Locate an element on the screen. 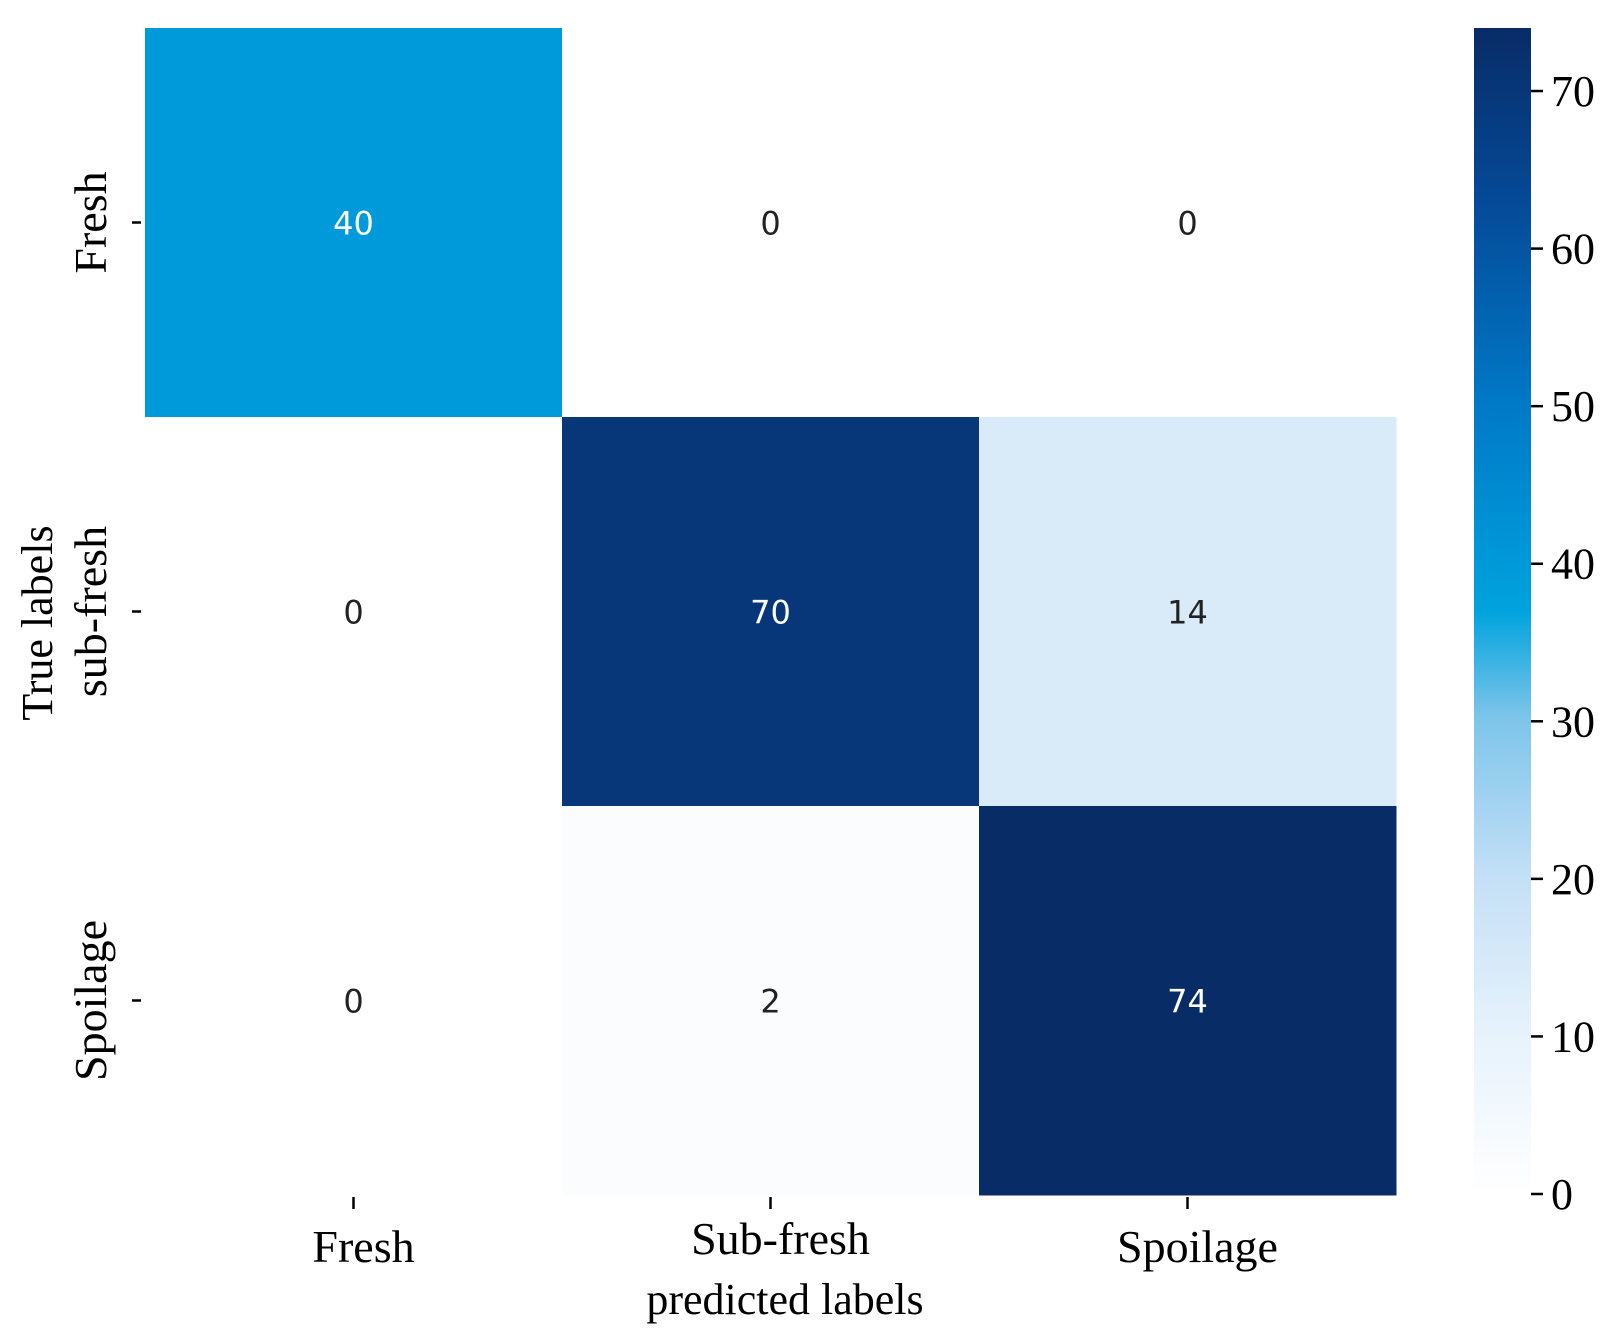 This screenshot has height=1331, width=1606. x-axis: Fresh Sub-fresh Spoilage is located at coordinates (795, 1234).